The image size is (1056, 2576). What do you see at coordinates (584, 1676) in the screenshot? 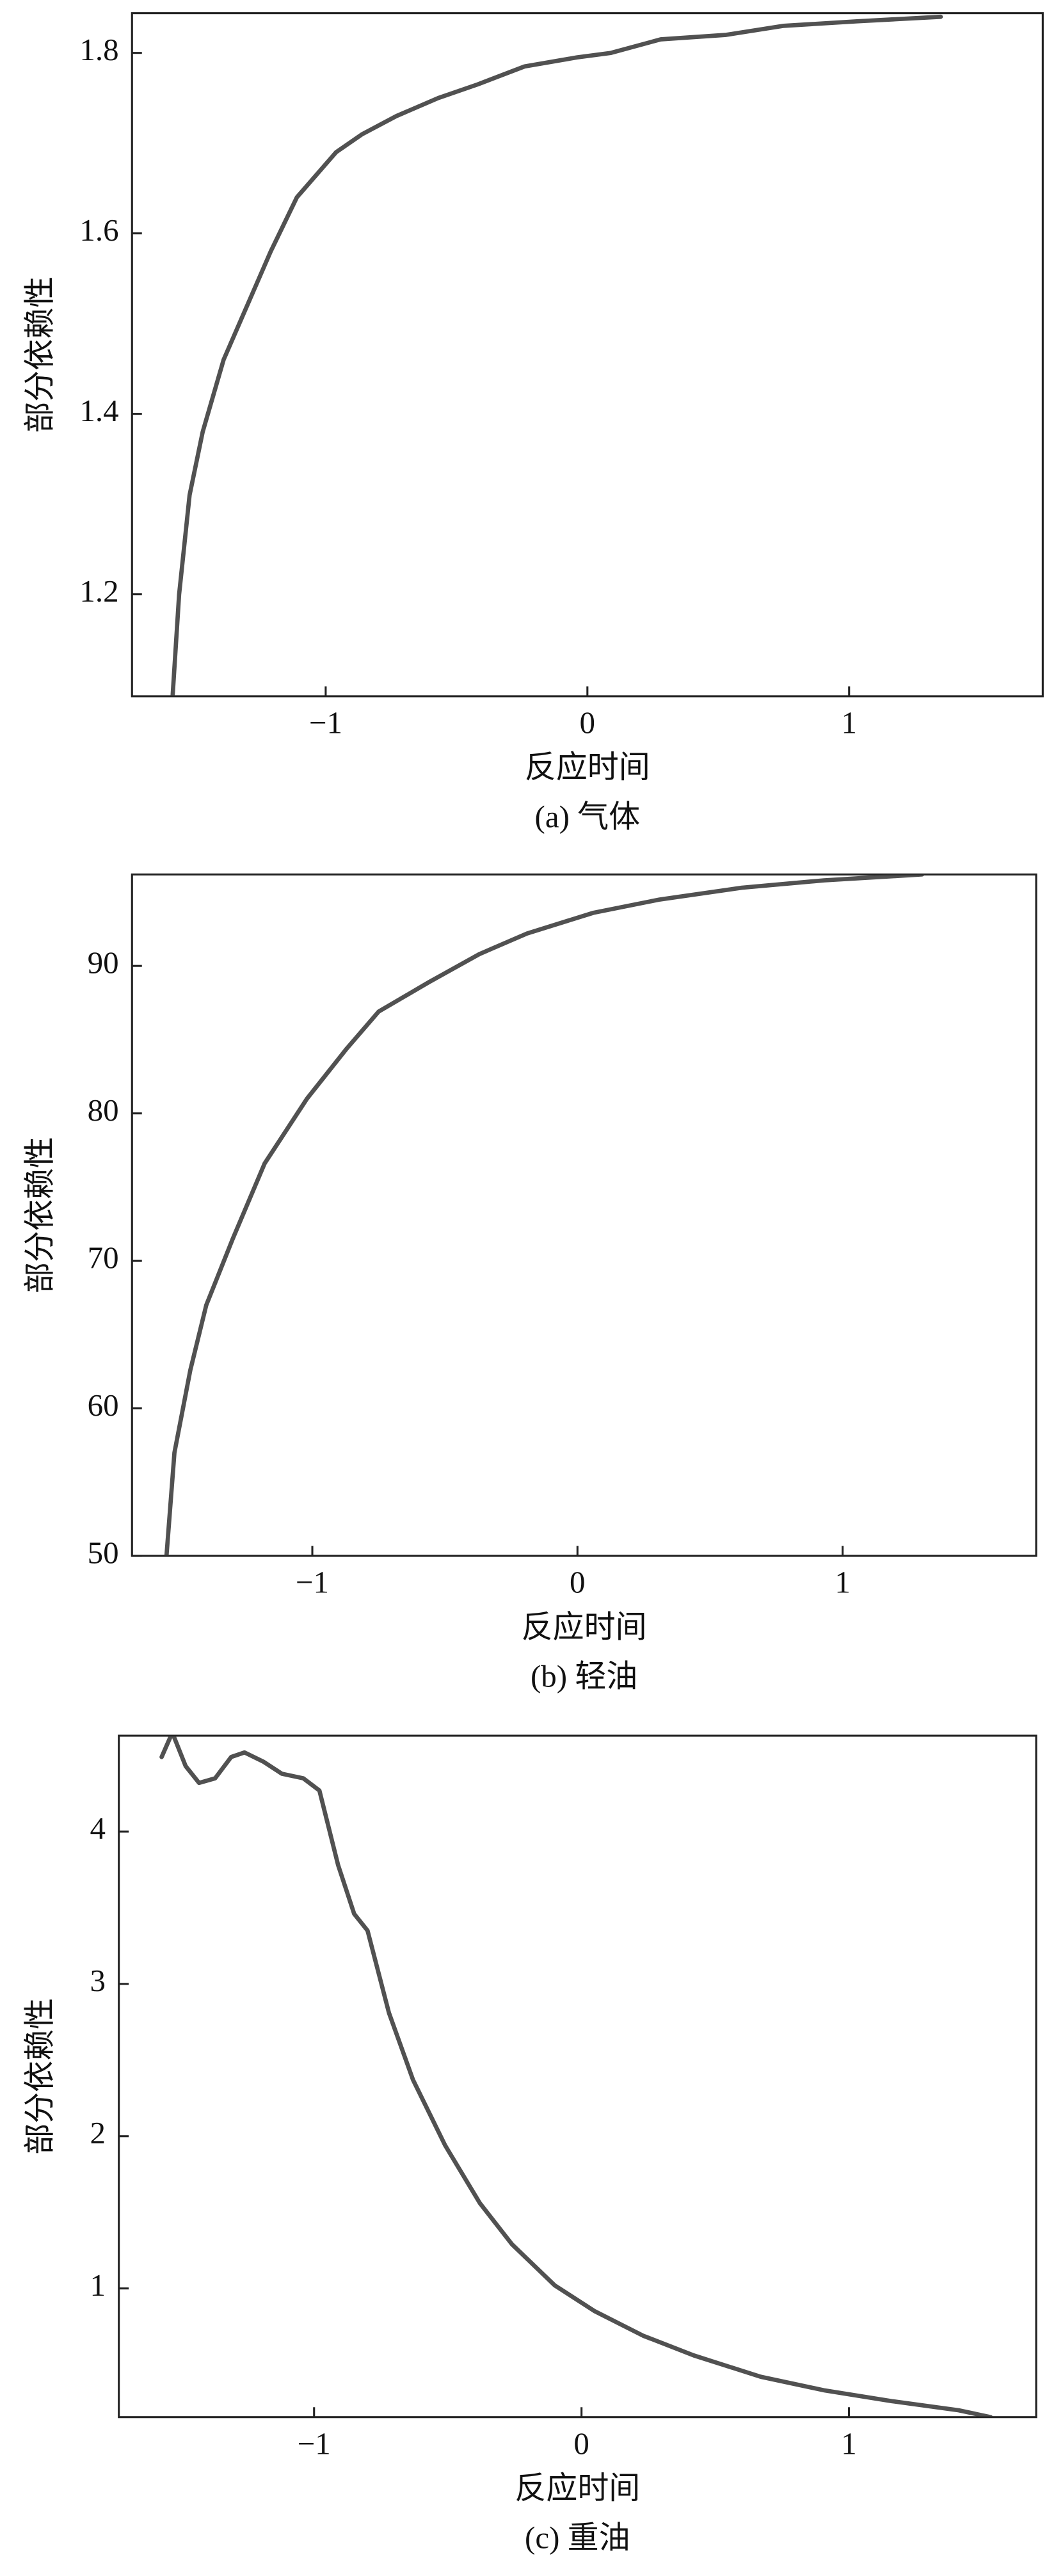
I see `caption: (b) 轻油` at bounding box center [584, 1676].